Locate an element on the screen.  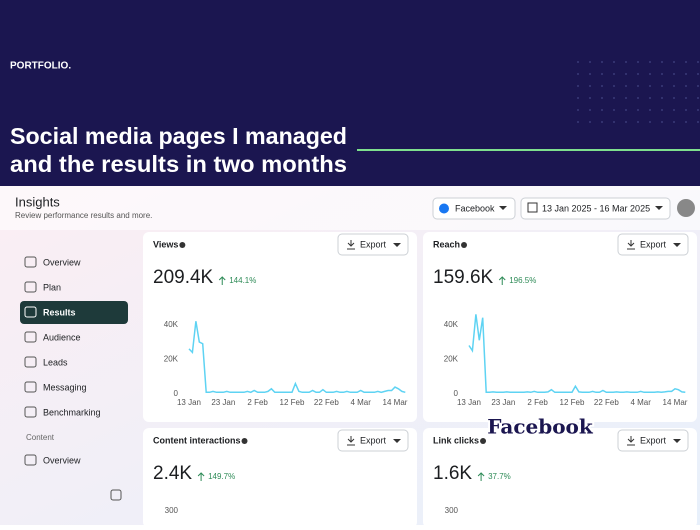
platform-text: Facebook is located at coordinates (475, 208).